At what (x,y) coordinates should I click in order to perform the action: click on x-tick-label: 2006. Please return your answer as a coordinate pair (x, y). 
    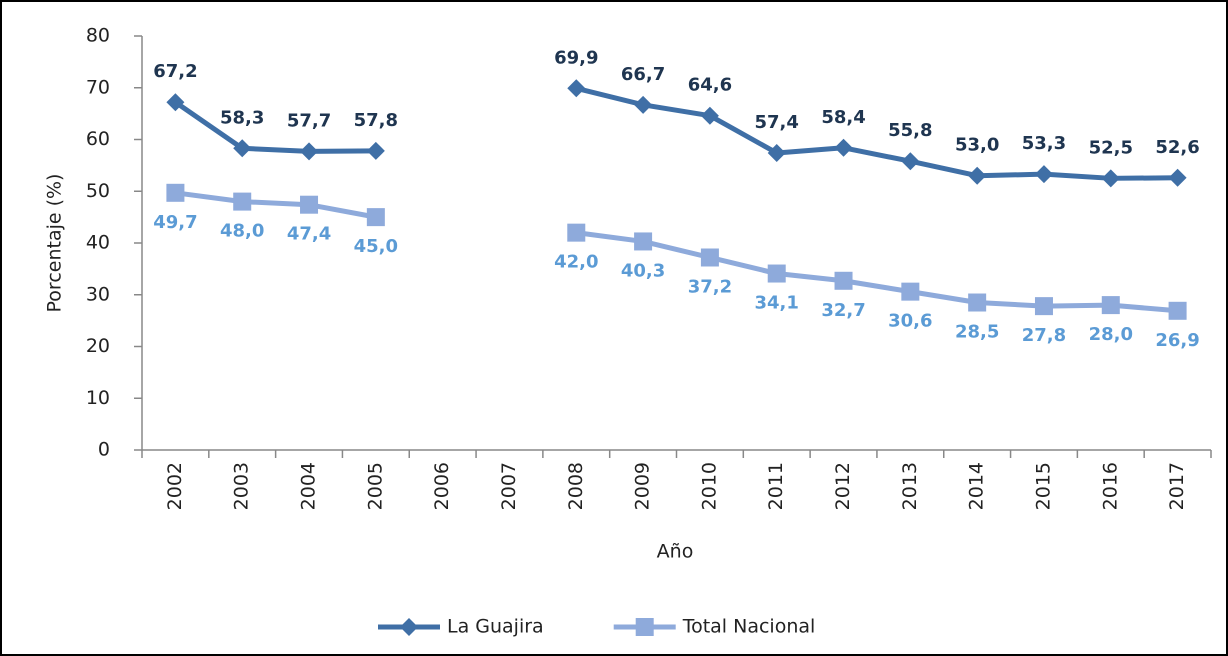
    Looking at the image, I should click on (442, 486).